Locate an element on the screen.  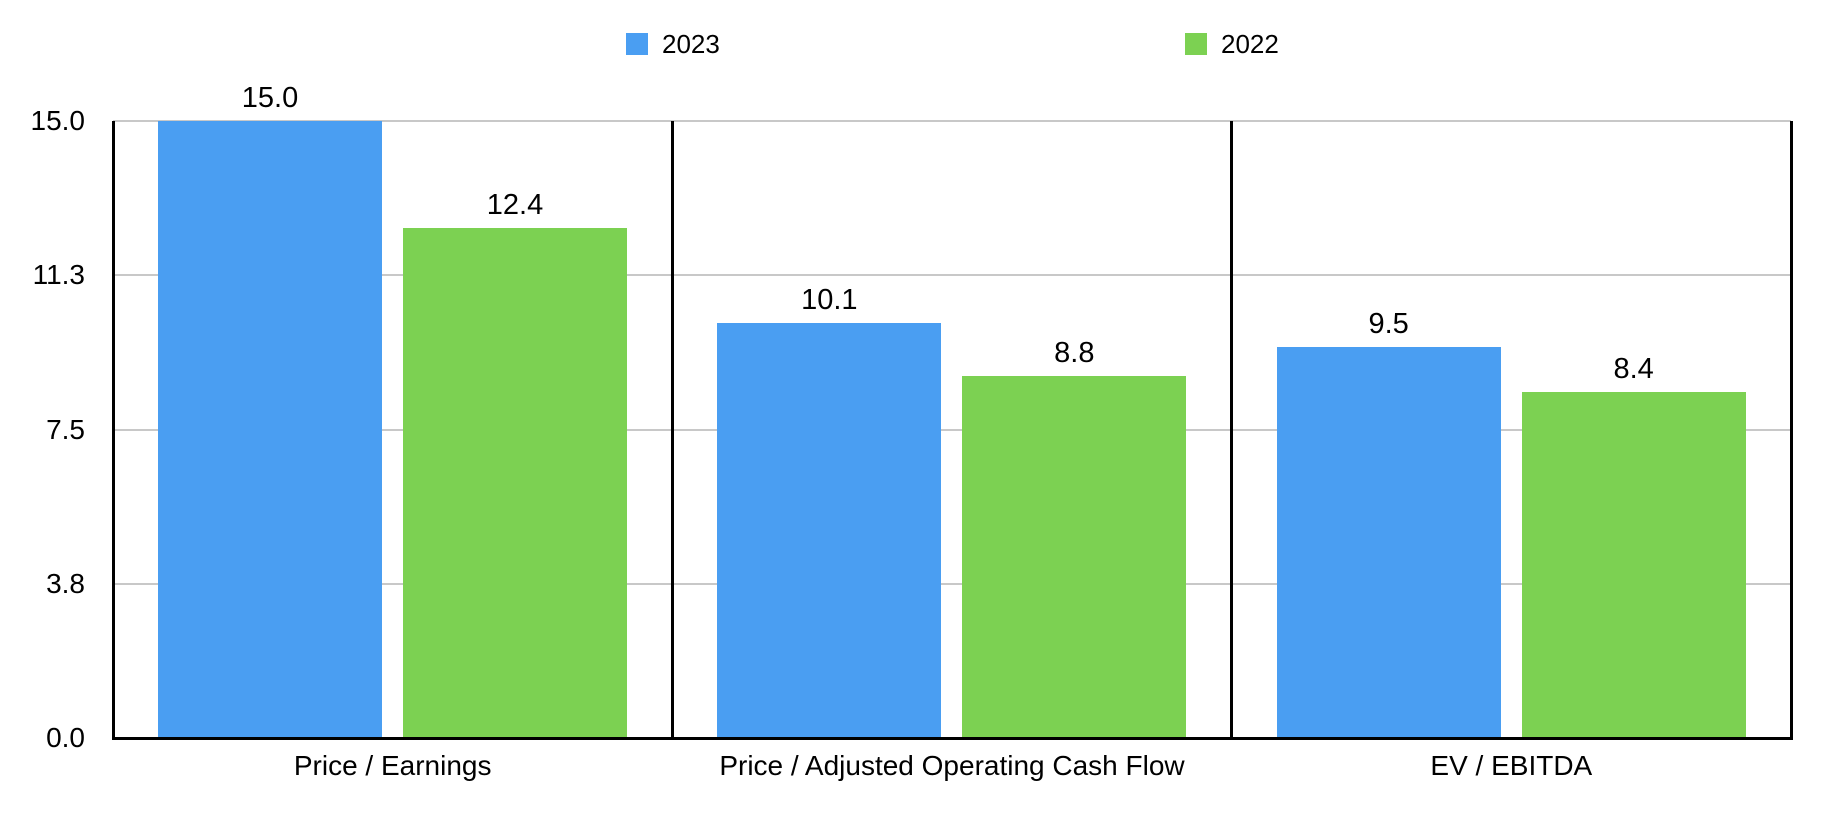
legend-item-2022: 2022 is located at coordinates (1232, 44).